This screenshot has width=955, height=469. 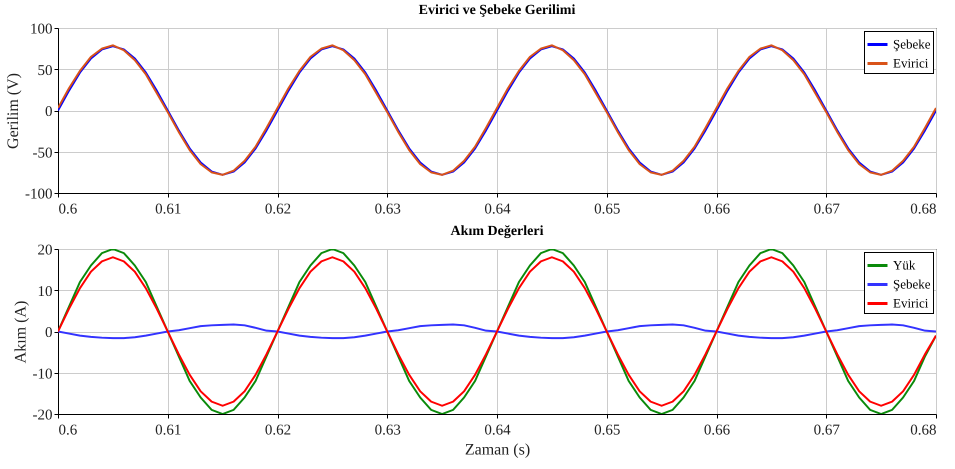 What do you see at coordinates (904, 265) in the screenshot?
I see `legend-label: Yük` at bounding box center [904, 265].